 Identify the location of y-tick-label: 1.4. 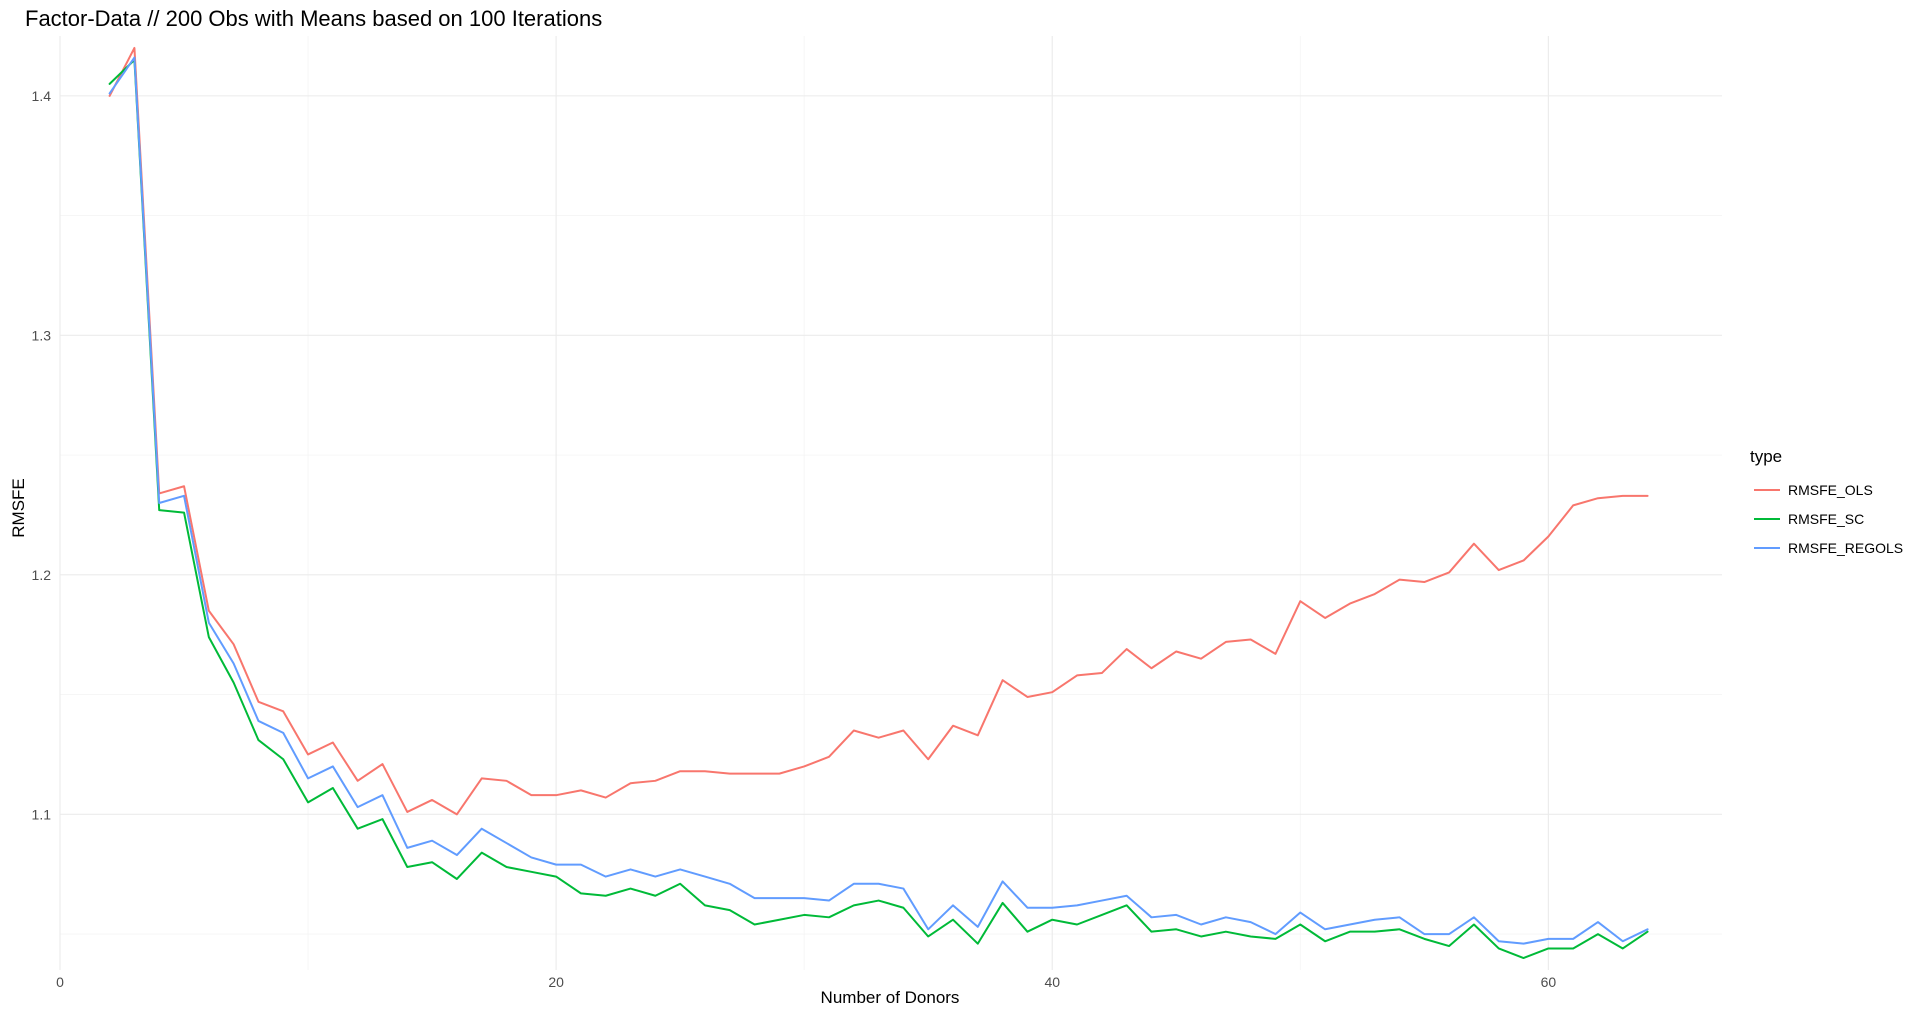
(42, 96).